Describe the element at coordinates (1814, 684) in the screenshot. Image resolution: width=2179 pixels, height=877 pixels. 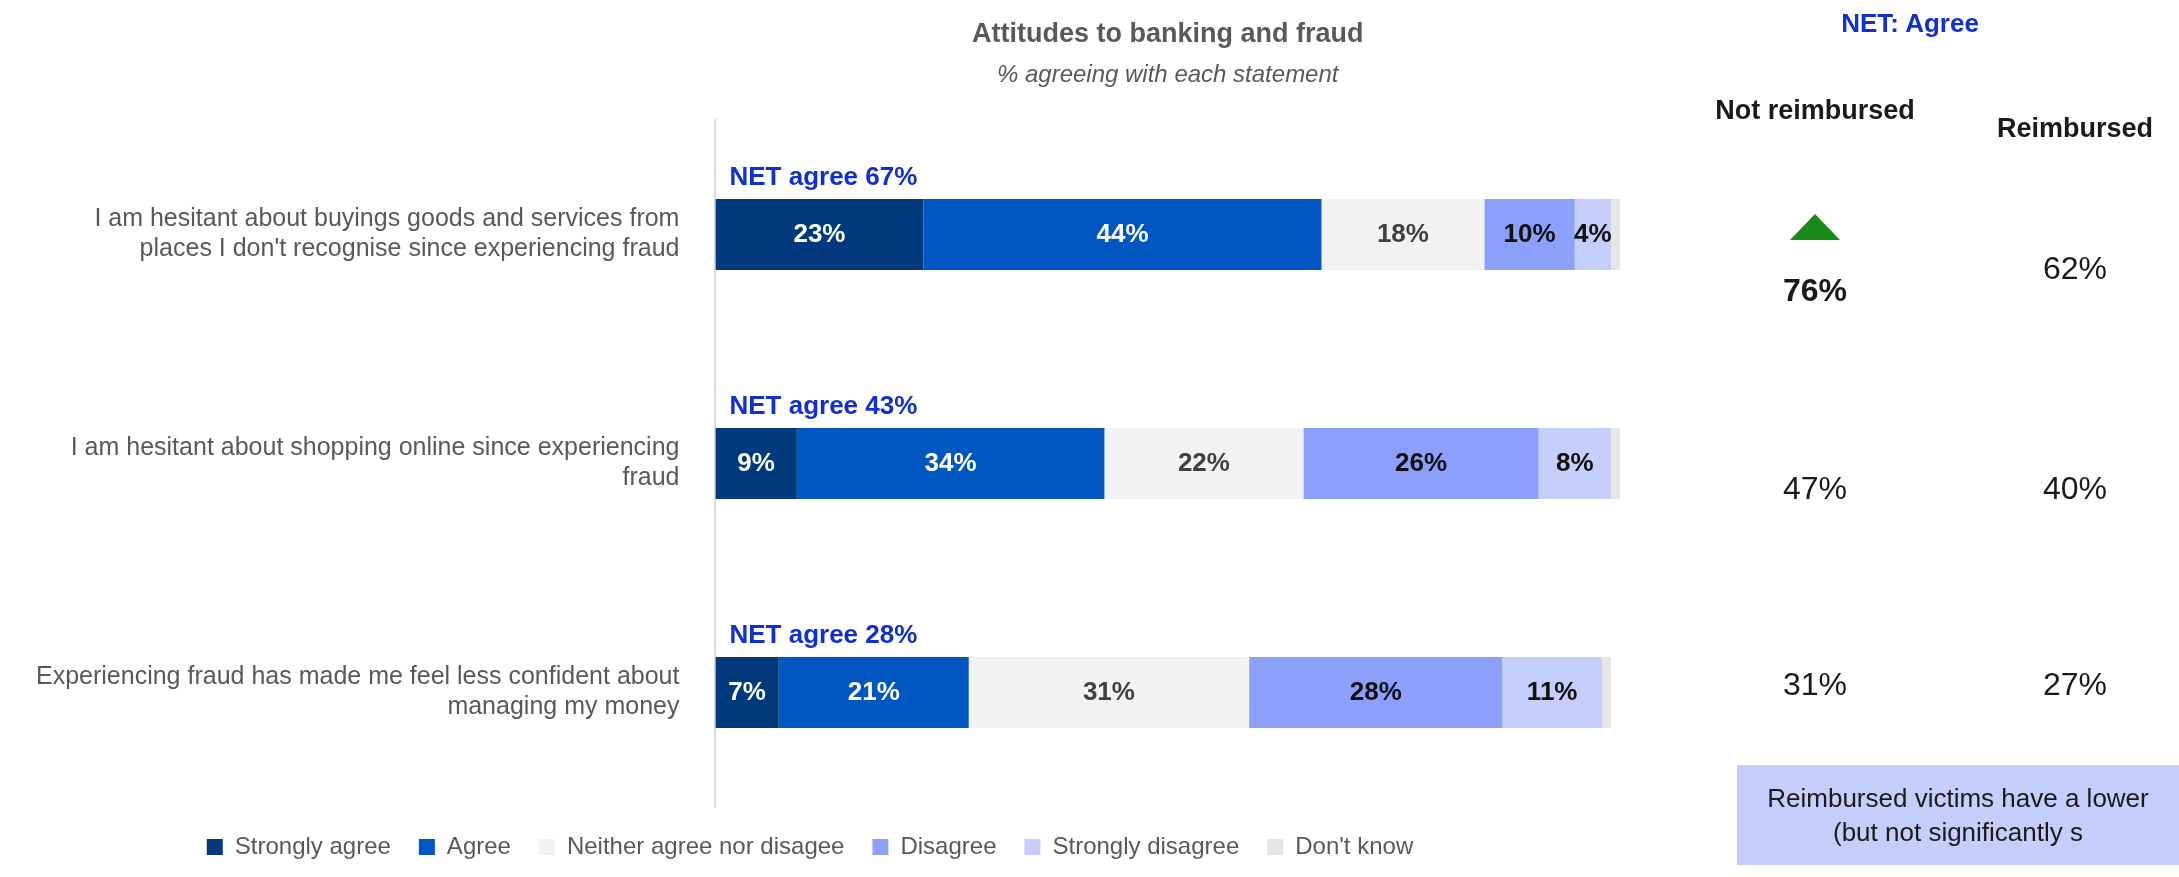
I see `text: 31%` at that location.